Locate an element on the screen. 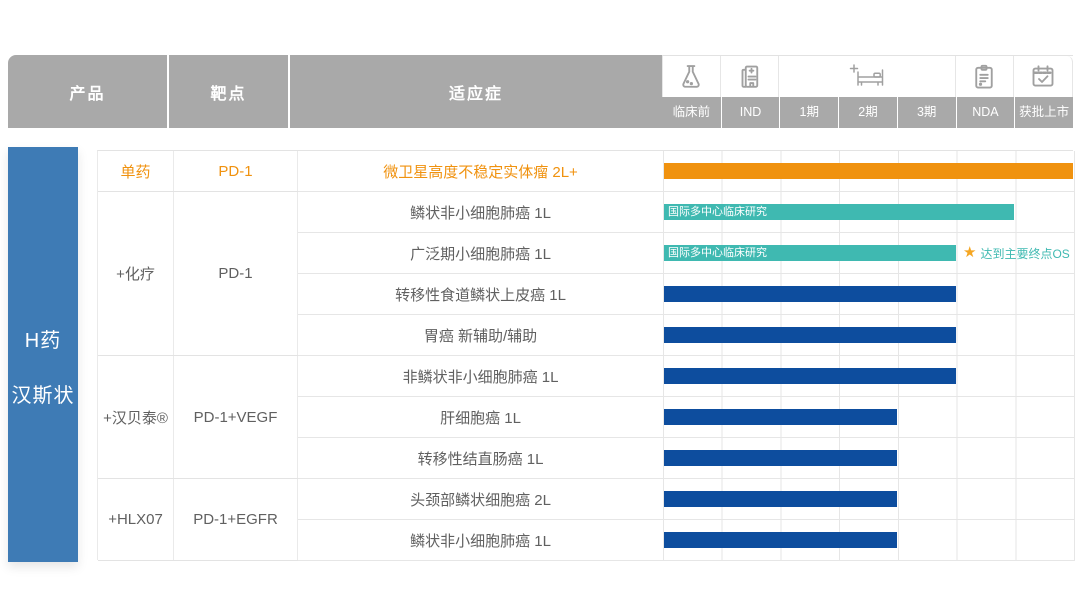 The width and height of the screenshot is (1080, 608). header-product: 产品 is located at coordinates (87, 94).